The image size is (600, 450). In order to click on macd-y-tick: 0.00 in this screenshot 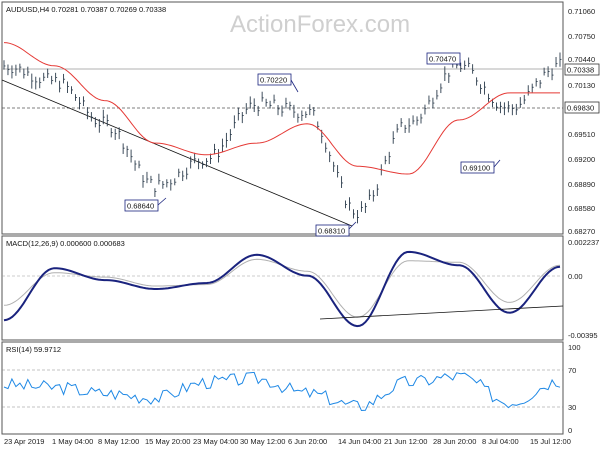, I will do `click(575, 276)`.